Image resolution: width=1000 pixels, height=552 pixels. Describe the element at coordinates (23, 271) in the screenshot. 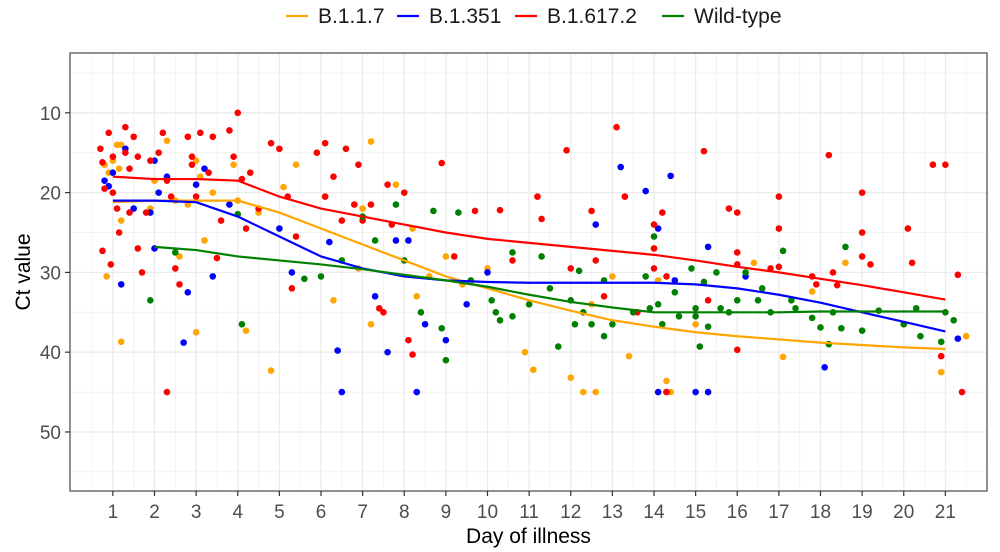

I see `y-axis-title: Ct value` at that location.